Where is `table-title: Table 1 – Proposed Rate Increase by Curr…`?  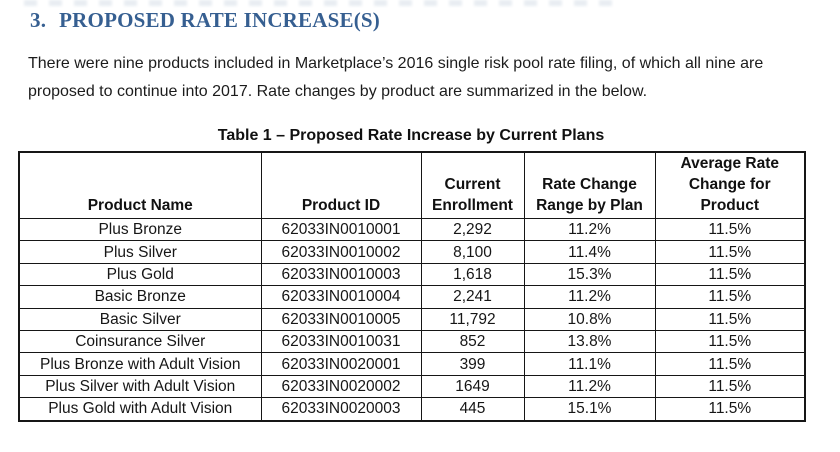
table-title: Table 1 – Proposed Rate Increase by Curr… is located at coordinates (411, 135).